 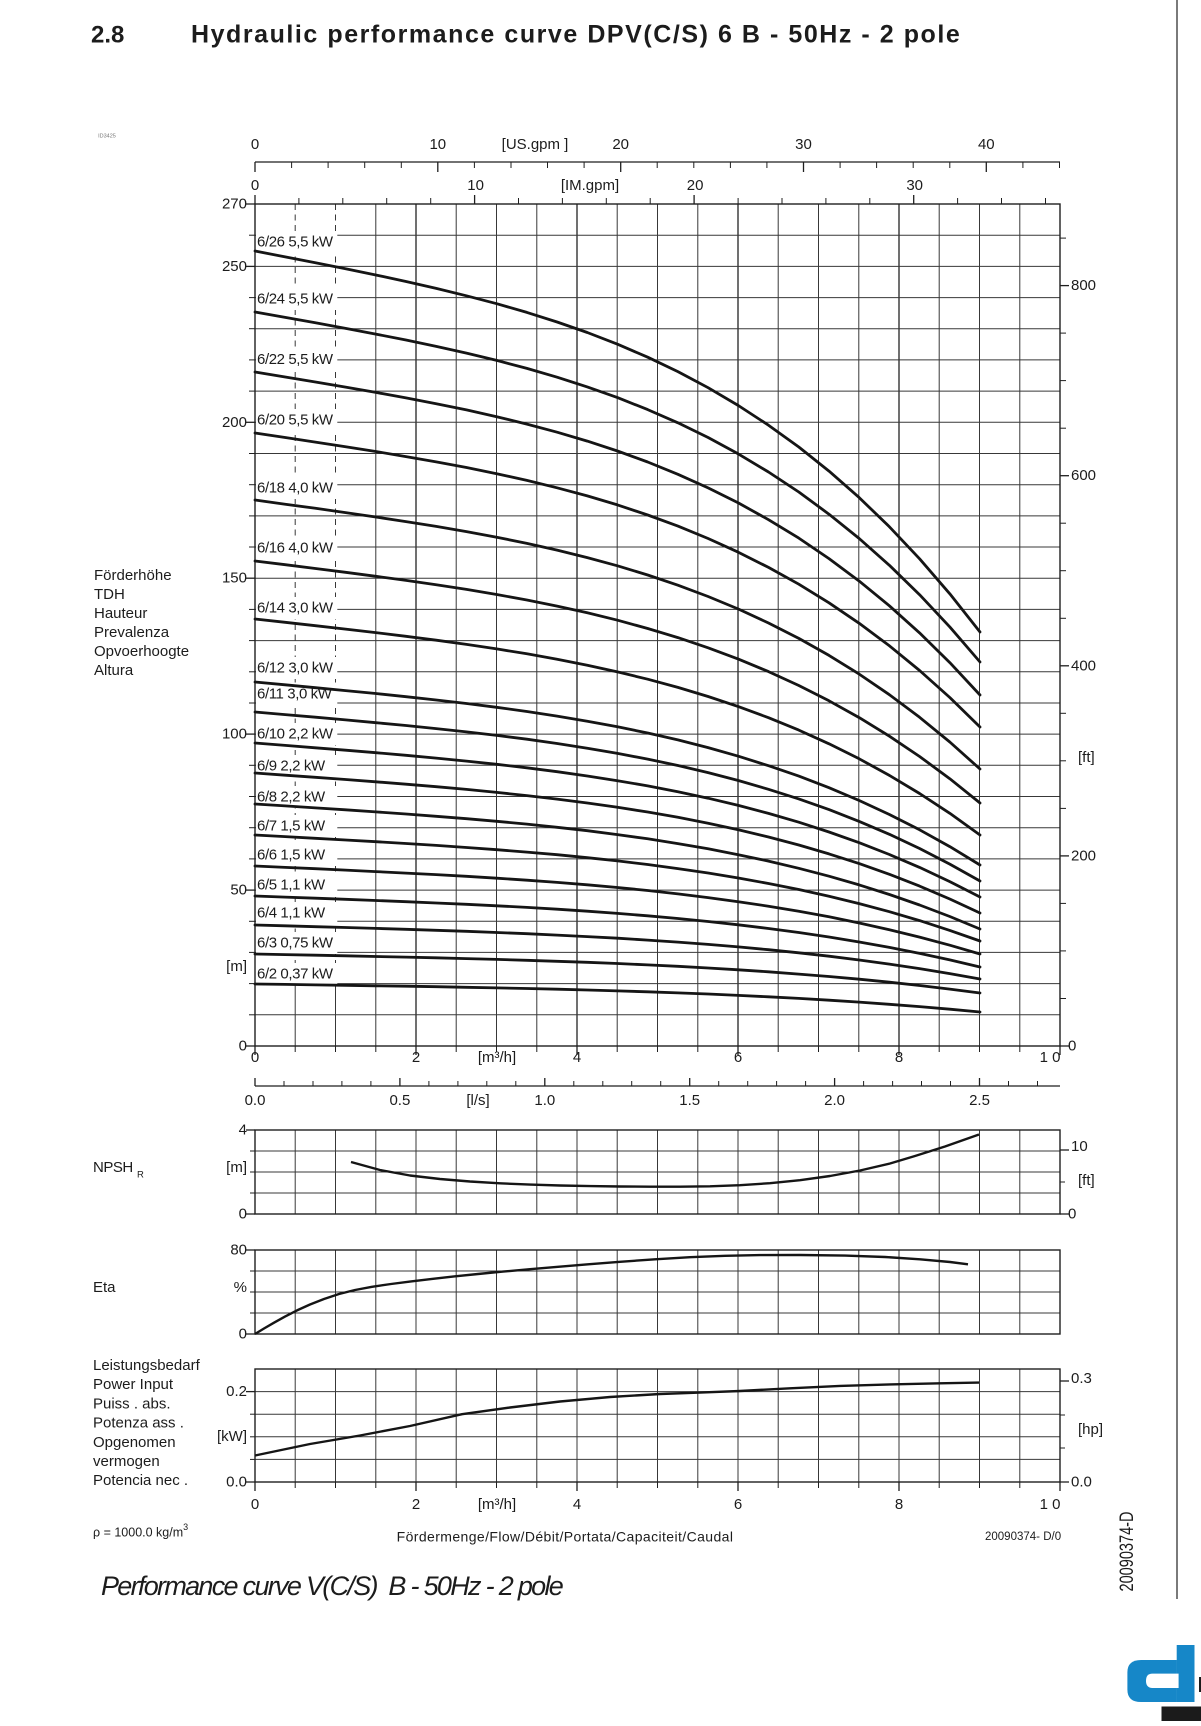 What do you see at coordinates (113, 1167) in the screenshot?
I see `svg-text: NPSH` at bounding box center [113, 1167].